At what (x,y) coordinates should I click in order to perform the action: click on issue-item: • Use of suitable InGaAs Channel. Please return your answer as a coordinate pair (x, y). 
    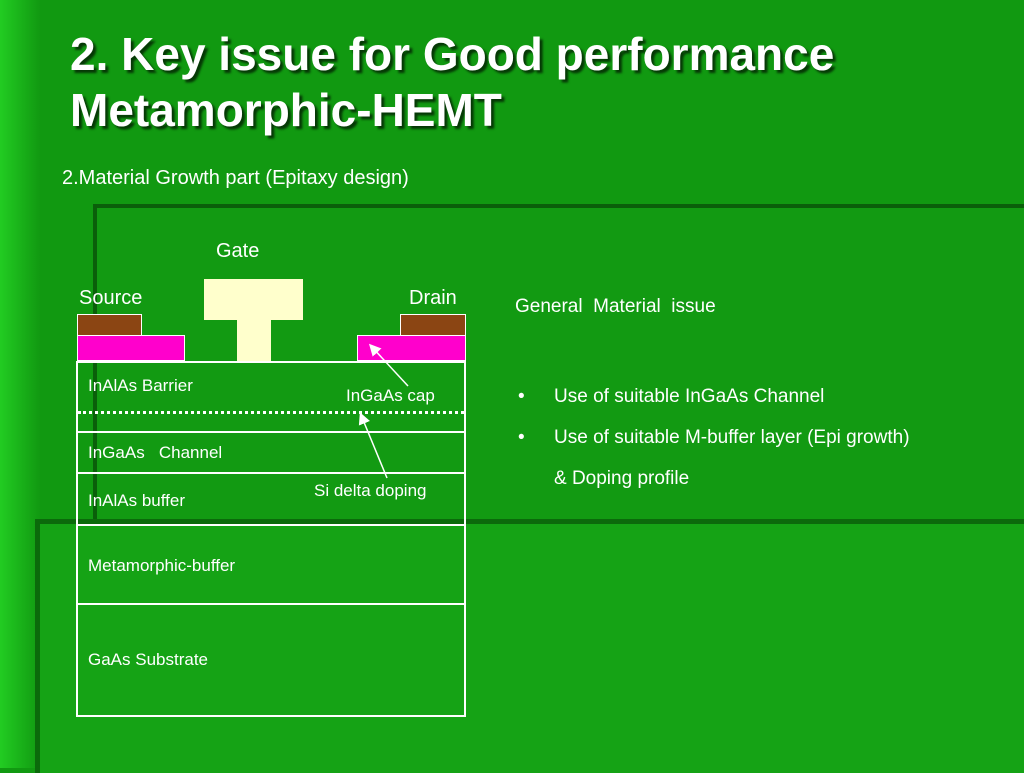
    Looking at the image, I should click on (768, 396).